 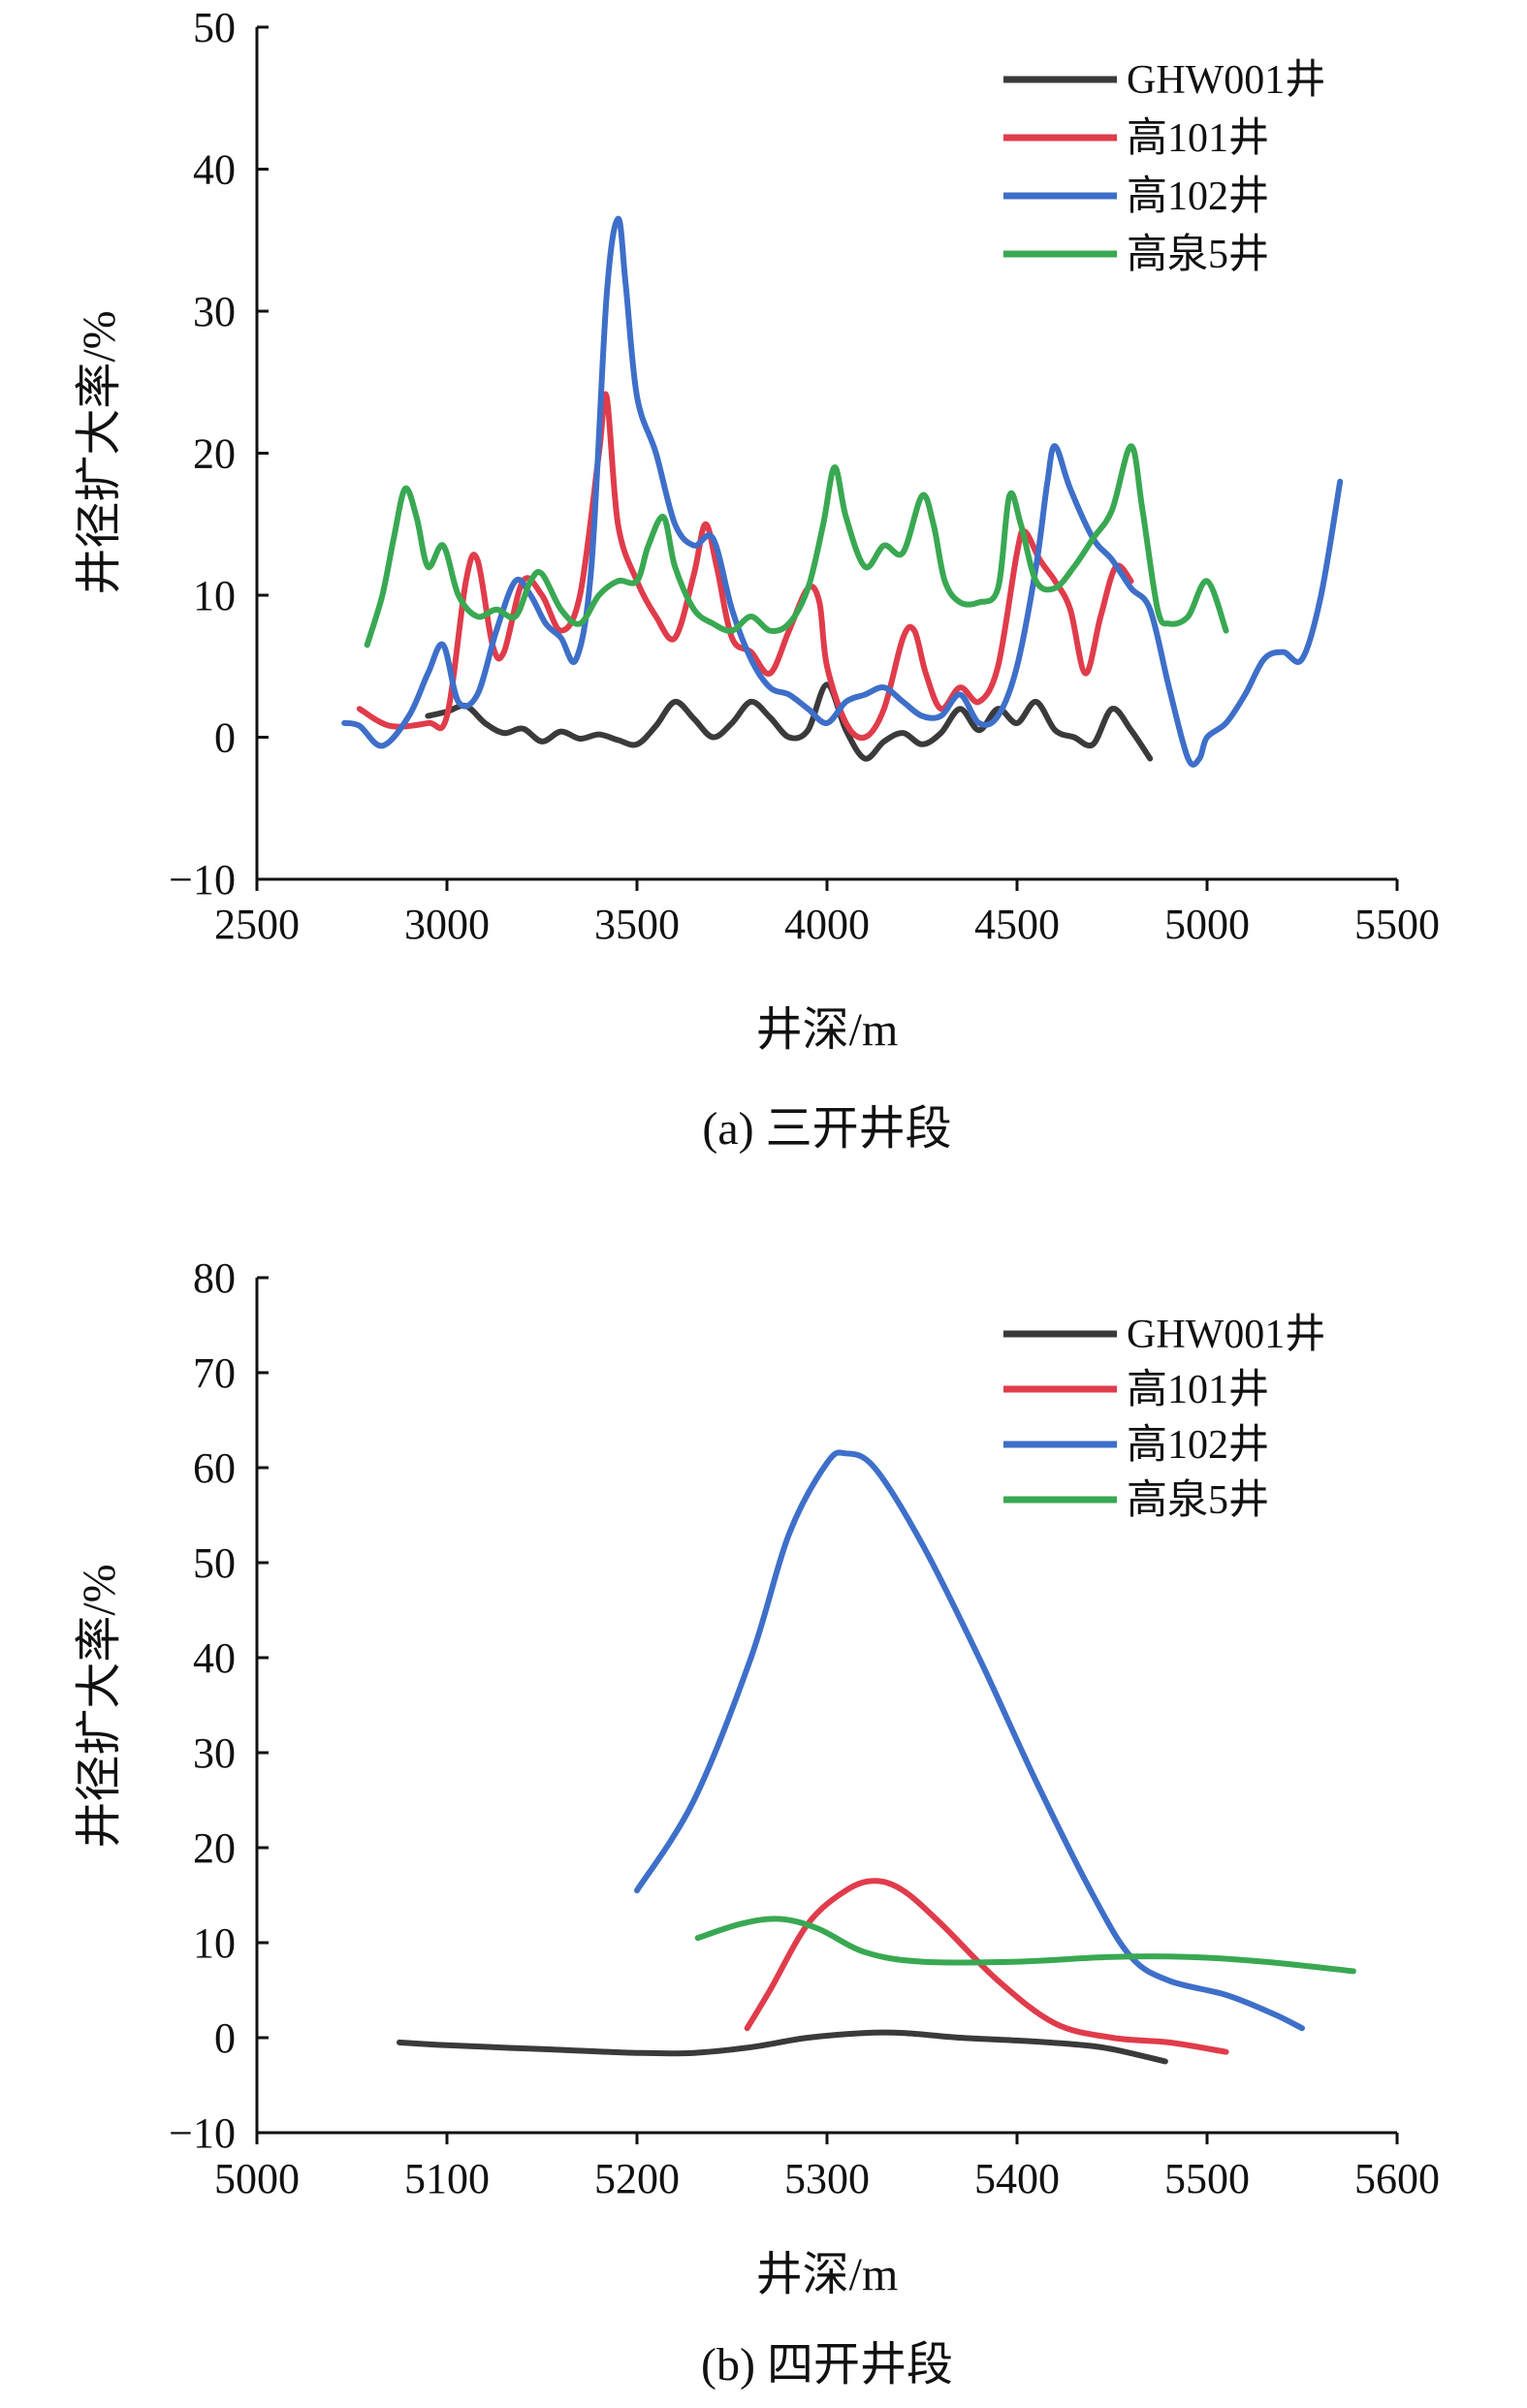 I want to click on chart-b-legend-label: 高101井, so click(x=1198, y=1390).